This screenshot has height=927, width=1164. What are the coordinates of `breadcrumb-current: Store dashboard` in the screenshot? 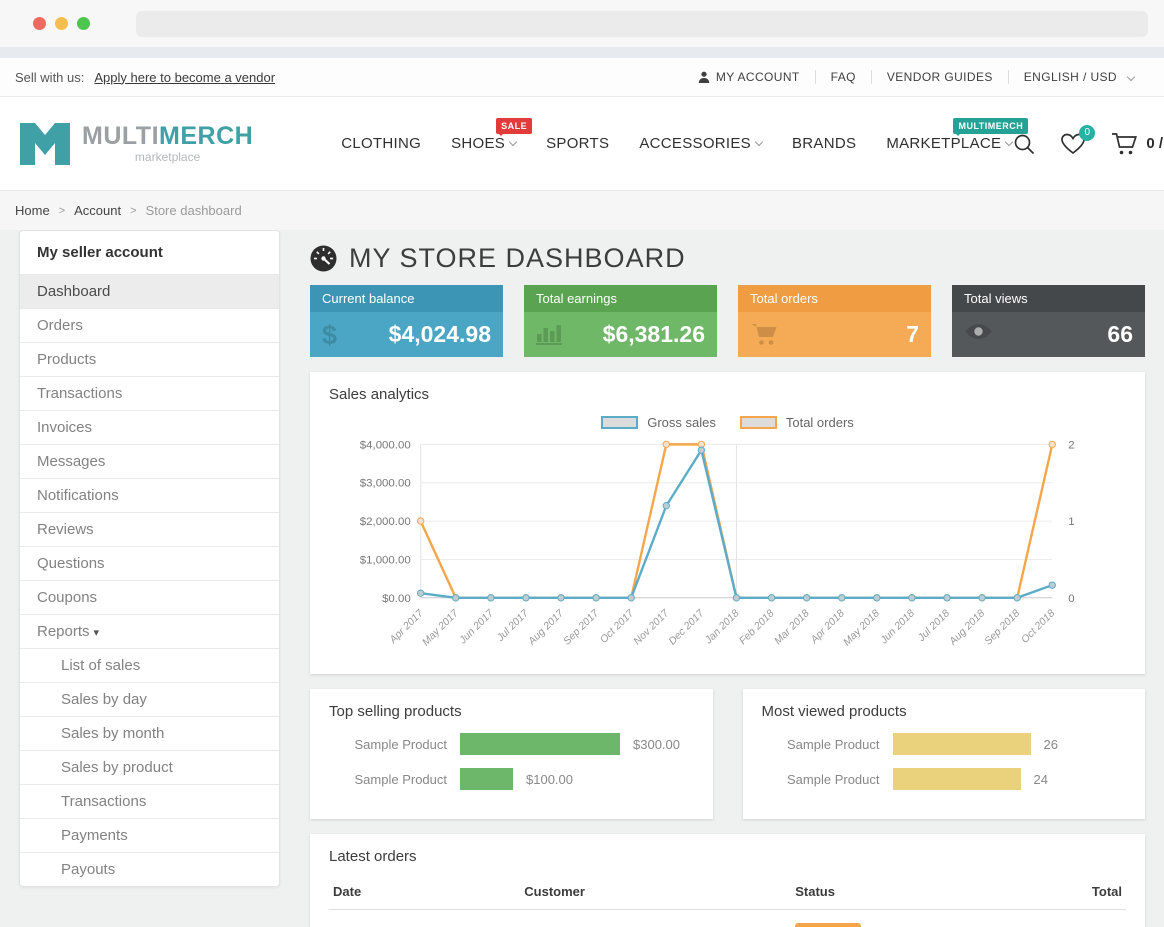 It's located at (193, 210).